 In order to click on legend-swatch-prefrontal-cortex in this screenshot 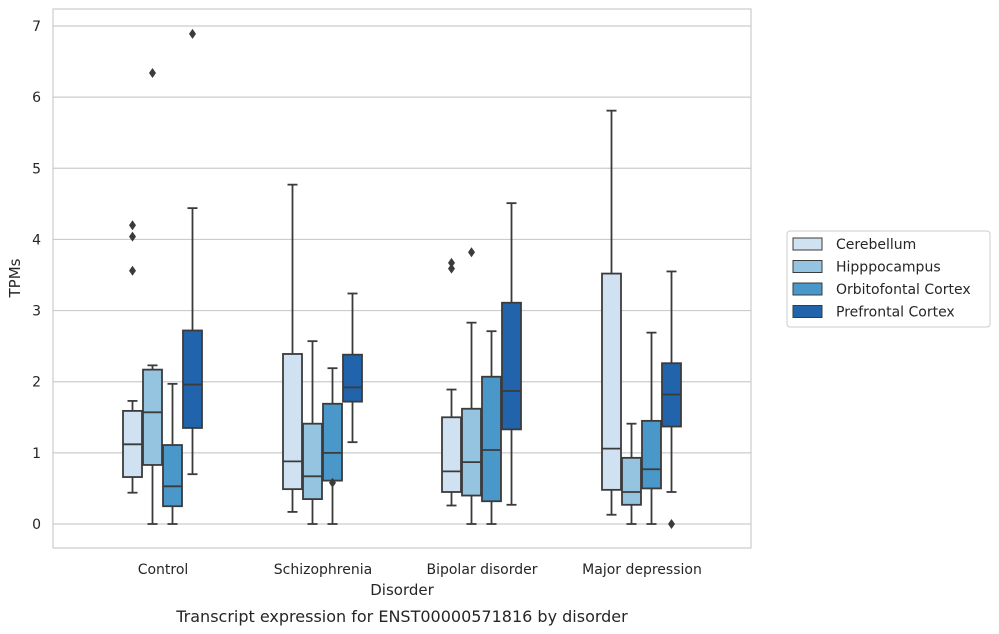, I will do `click(807, 311)`.